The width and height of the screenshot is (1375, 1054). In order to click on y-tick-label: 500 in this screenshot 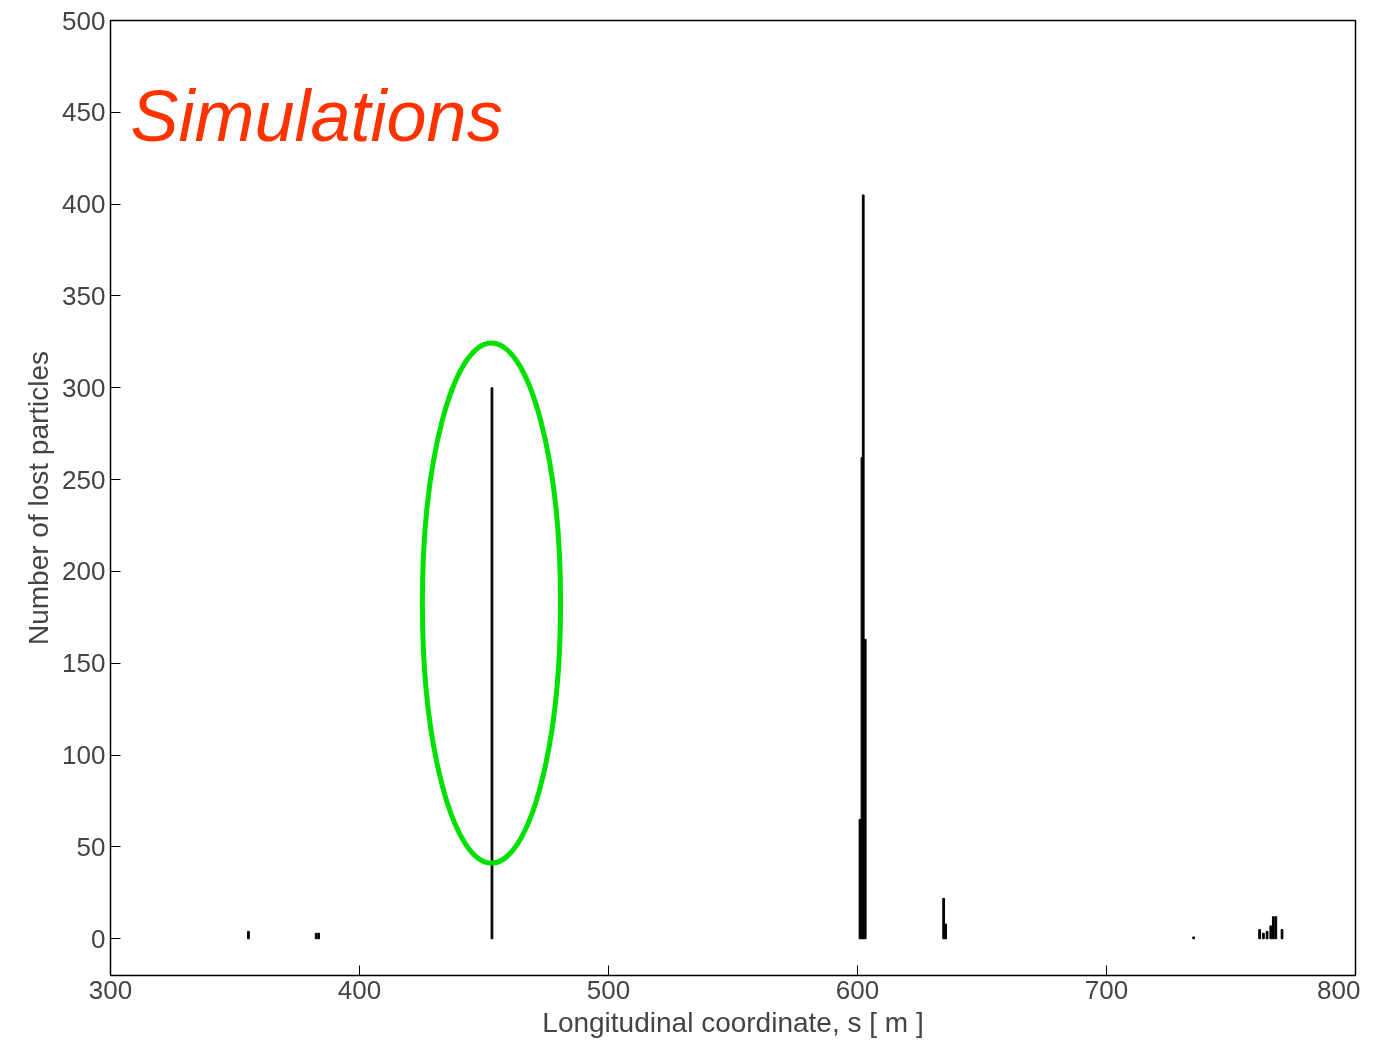, I will do `click(84, 20)`.